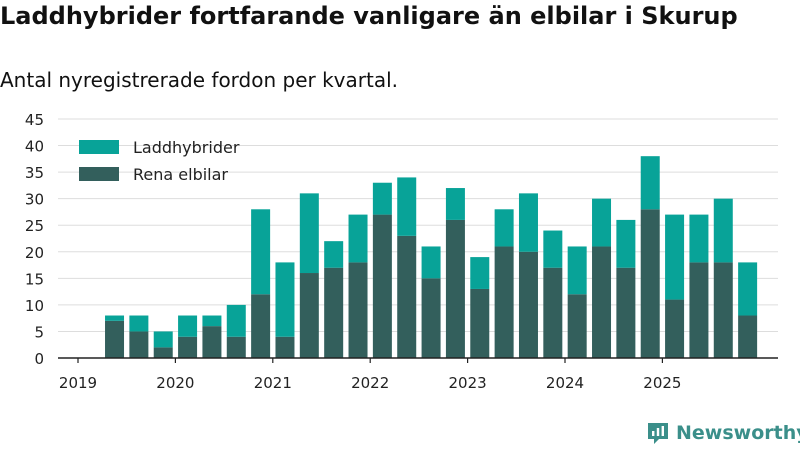  I want to click on y-tick-label: 15, so click(34, 279).